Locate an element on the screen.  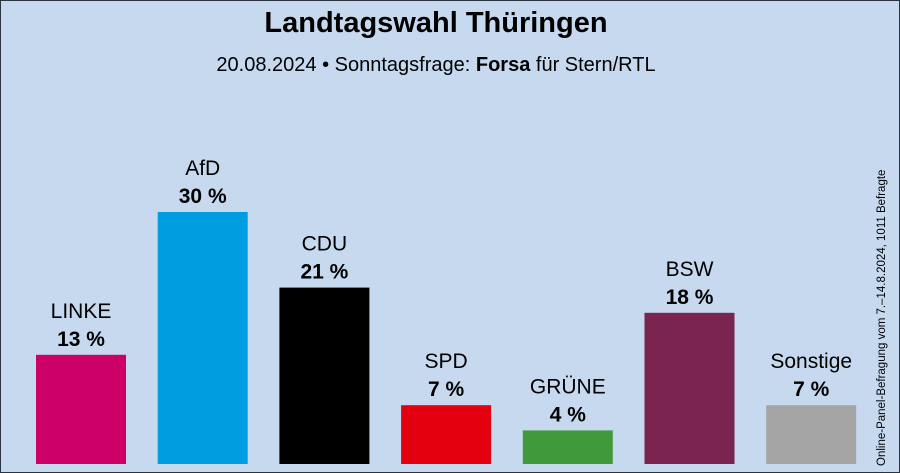
value-label-cdu: 21 % is located at coordinates (324, 272).